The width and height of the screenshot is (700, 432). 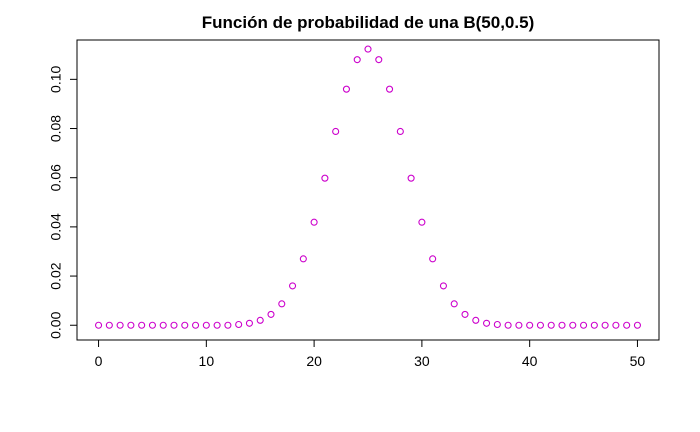 What do you see at coordinates (207, 361) in the screenshot?
I see `x-tick-label: 10` at bounding box center [207, 361].